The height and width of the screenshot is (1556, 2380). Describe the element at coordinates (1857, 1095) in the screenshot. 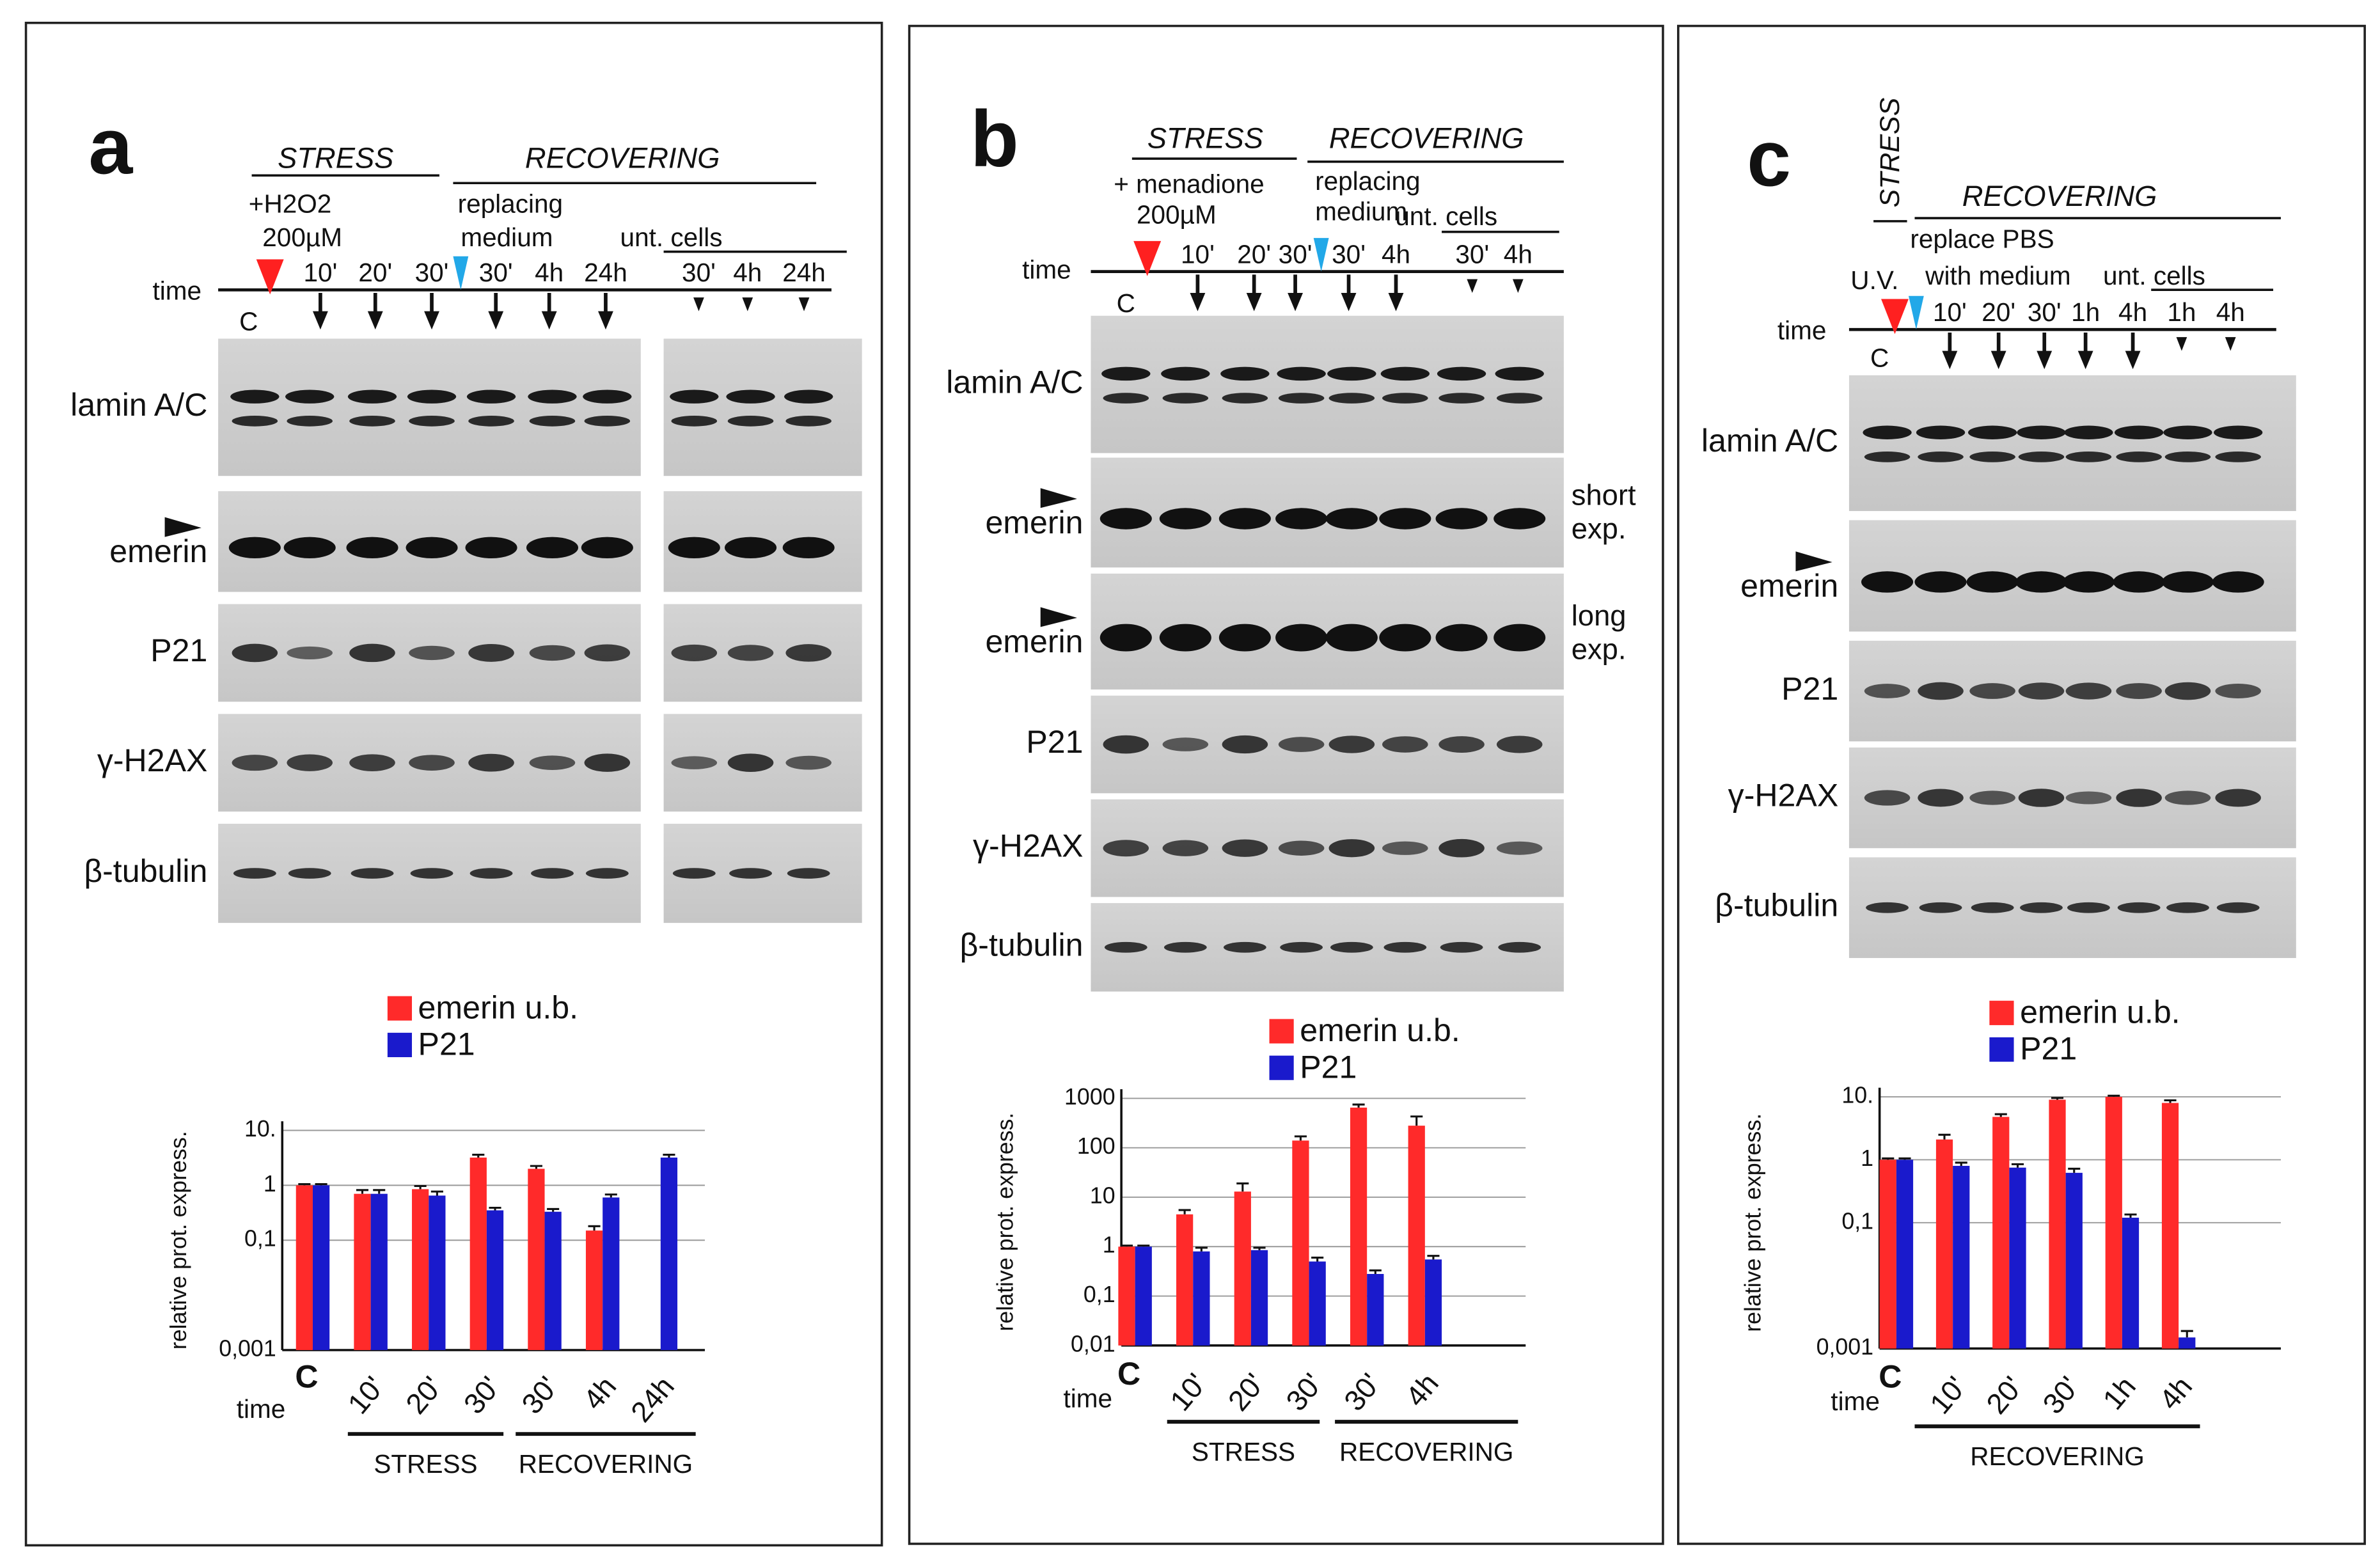

I see `y-tick-label: 10.` at that location.